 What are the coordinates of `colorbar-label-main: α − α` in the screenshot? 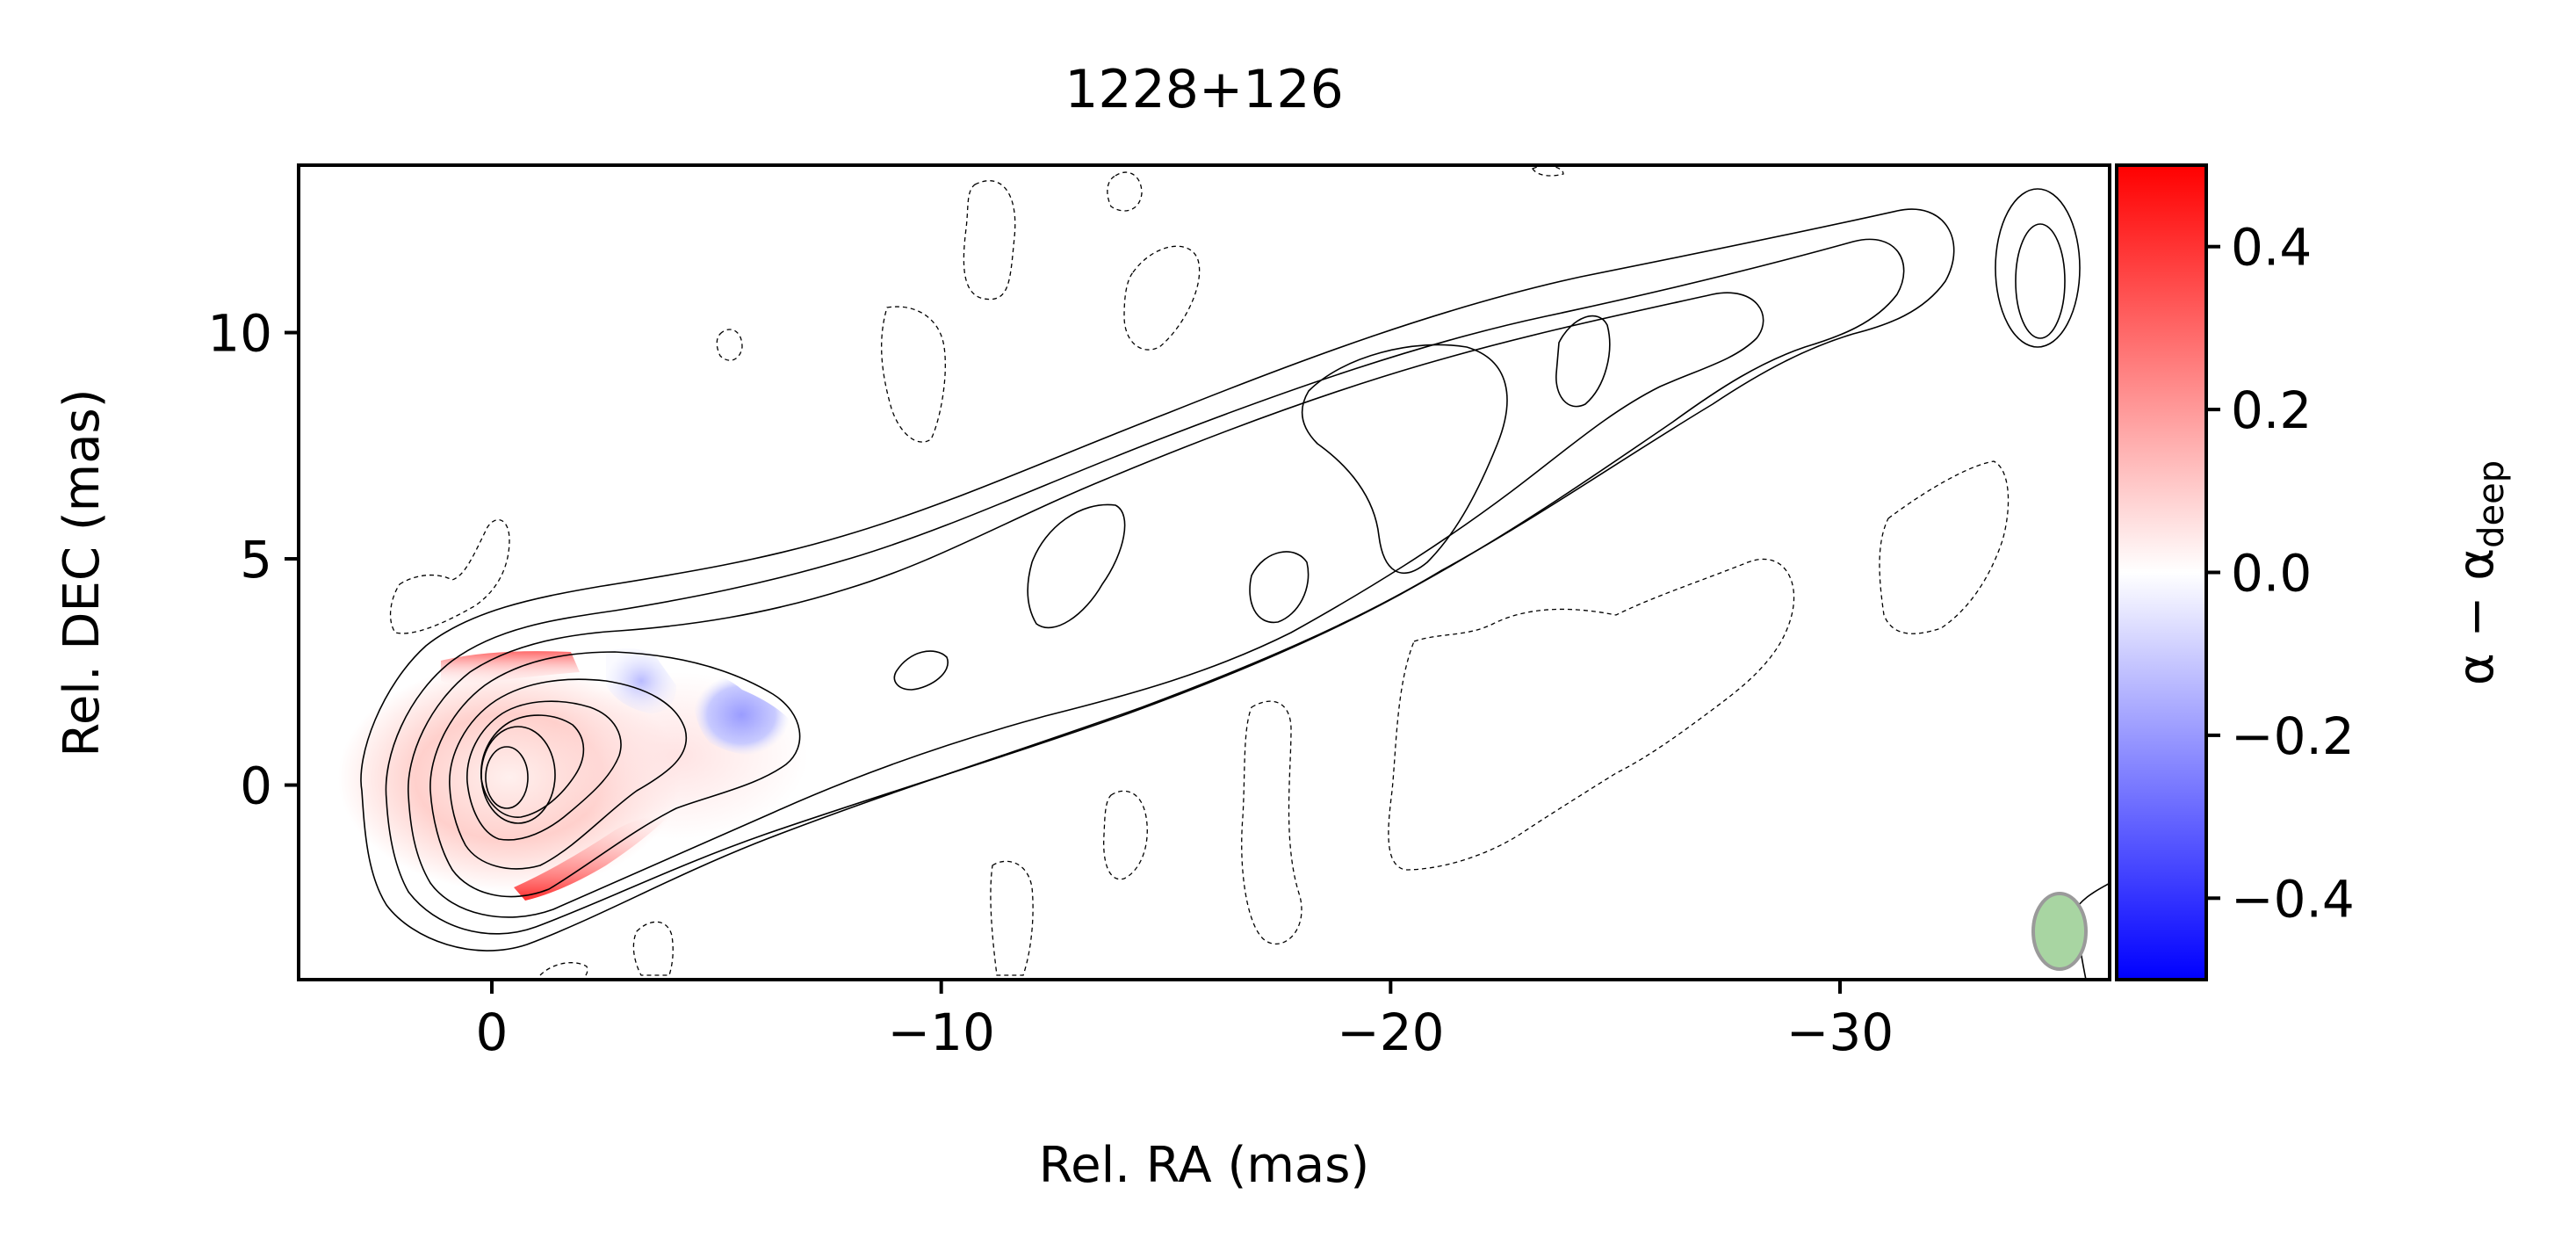 It's located at (2476, 616).